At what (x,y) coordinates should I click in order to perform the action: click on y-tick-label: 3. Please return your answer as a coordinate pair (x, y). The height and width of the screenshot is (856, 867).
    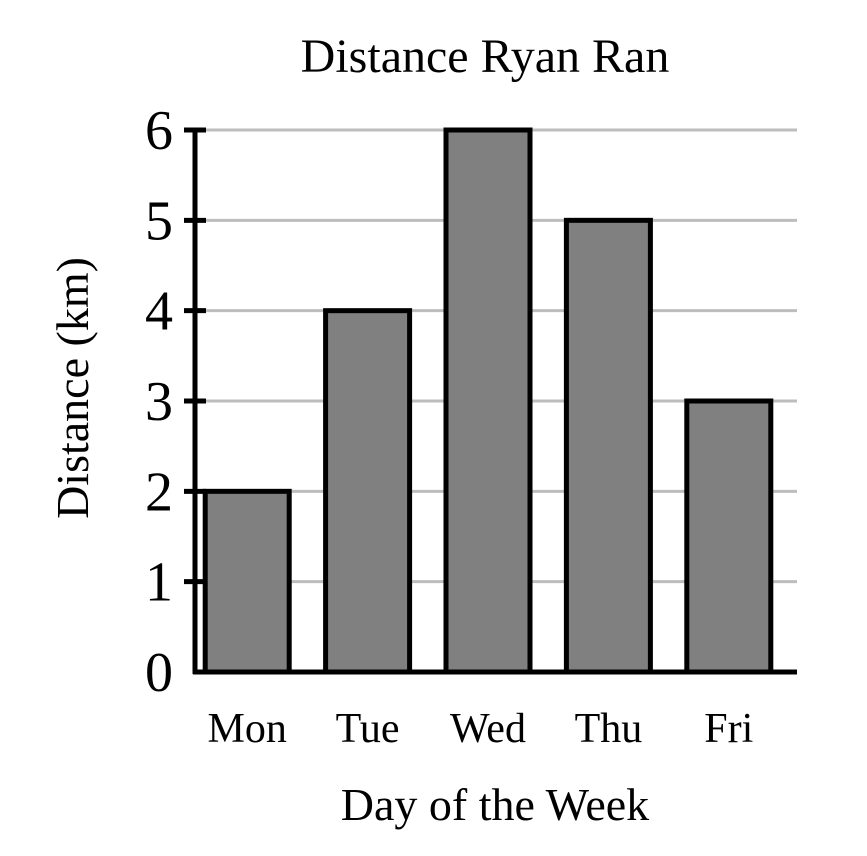
    Looking at the image, I should click on (159, 402).